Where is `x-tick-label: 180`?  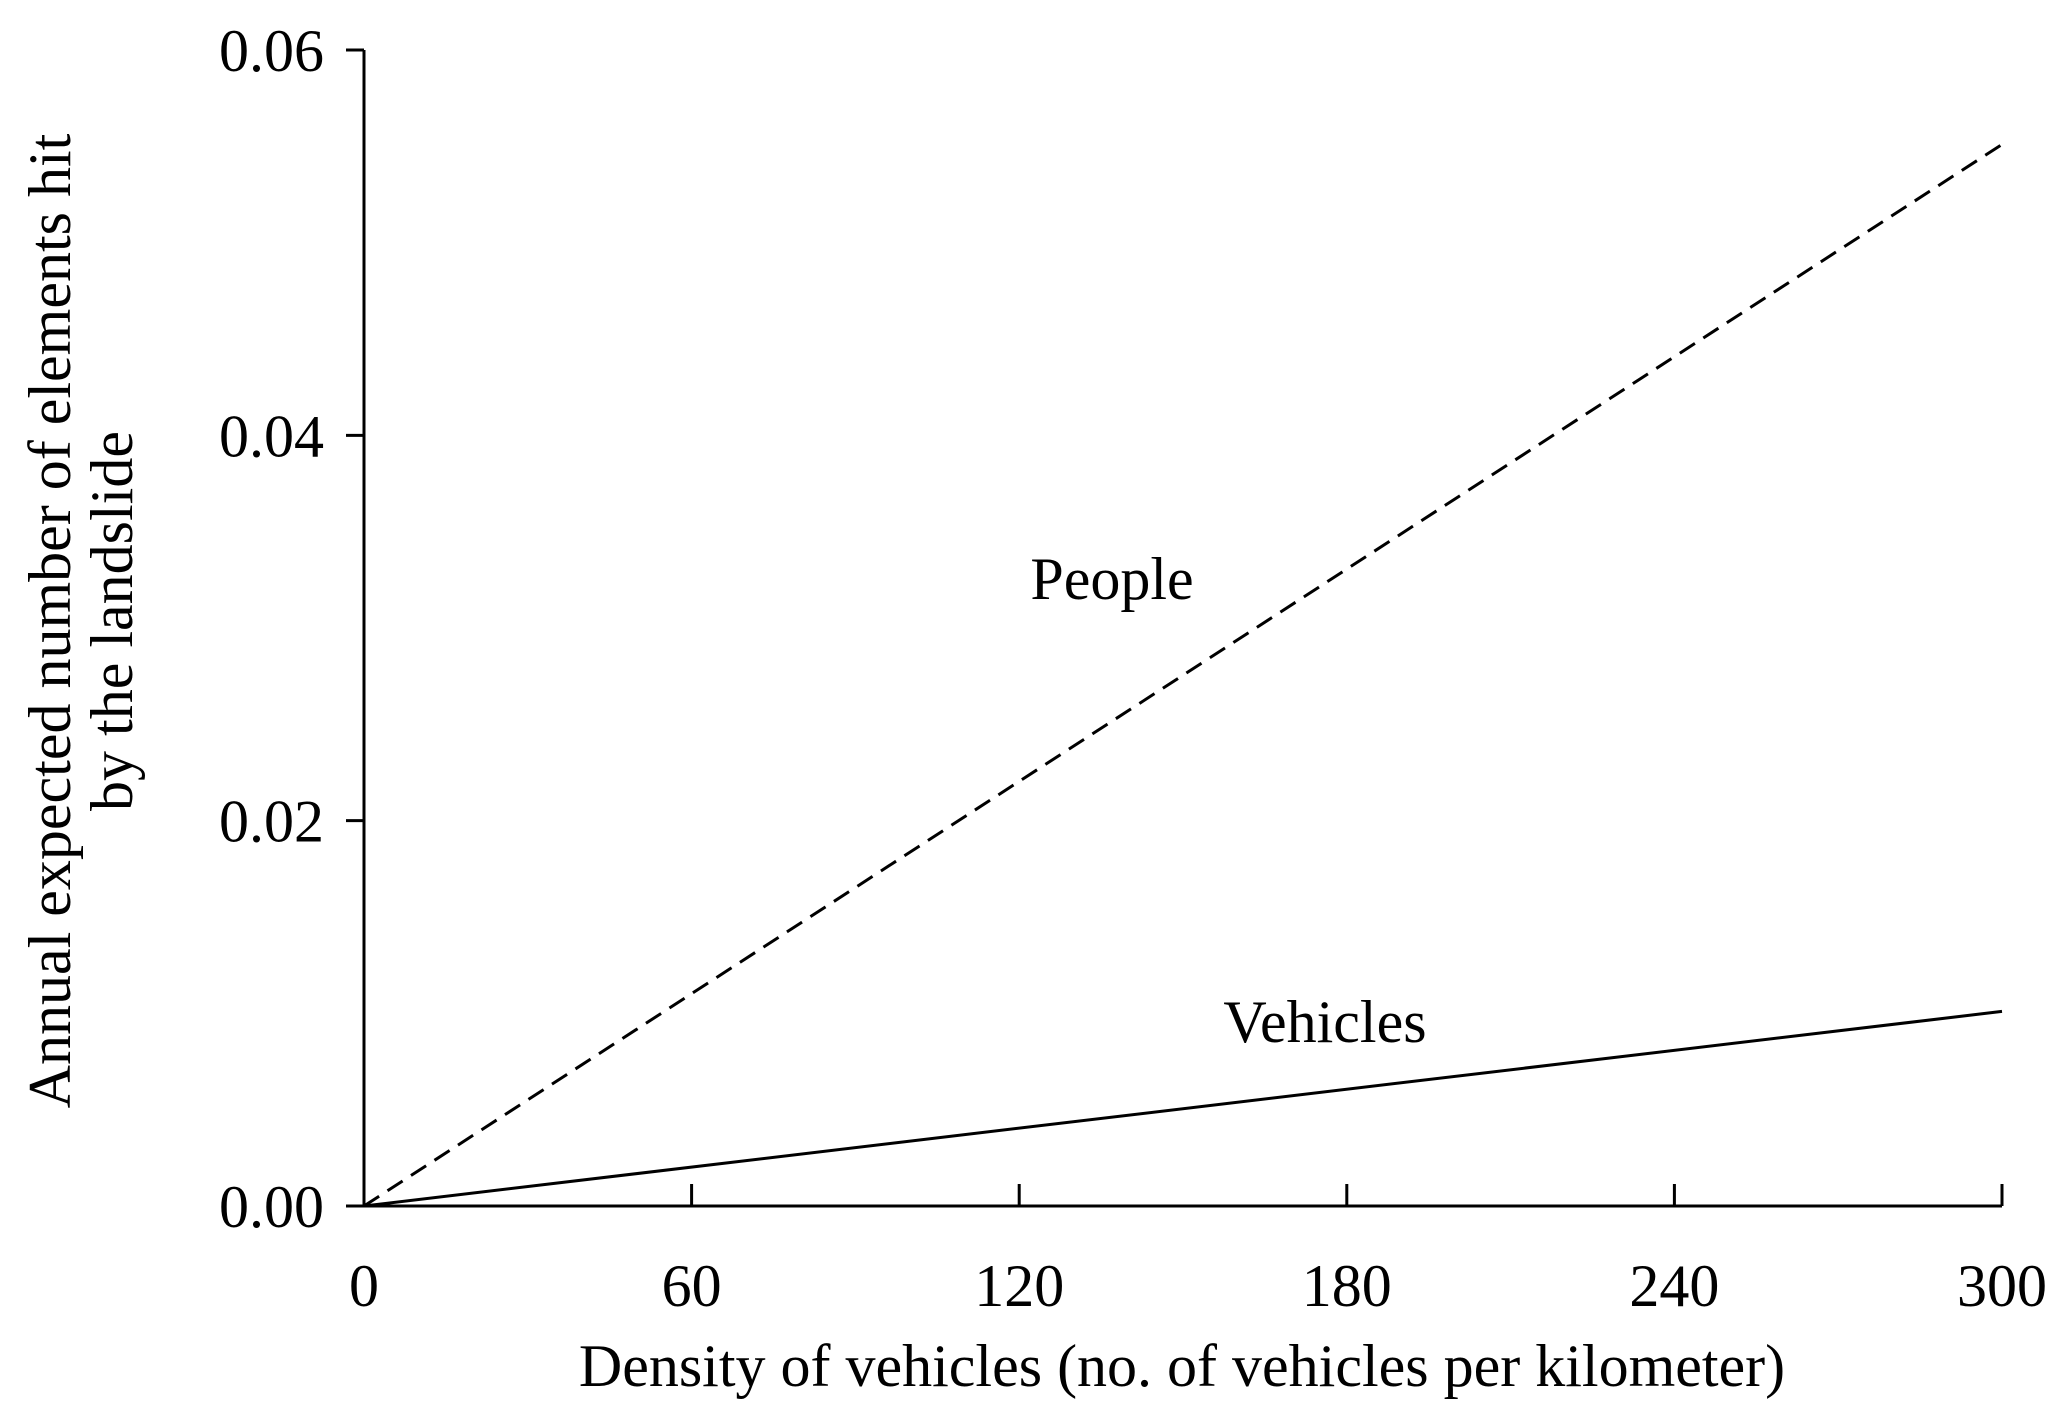 x-tick-label: 180 is located at coordinates (1347, 1286).